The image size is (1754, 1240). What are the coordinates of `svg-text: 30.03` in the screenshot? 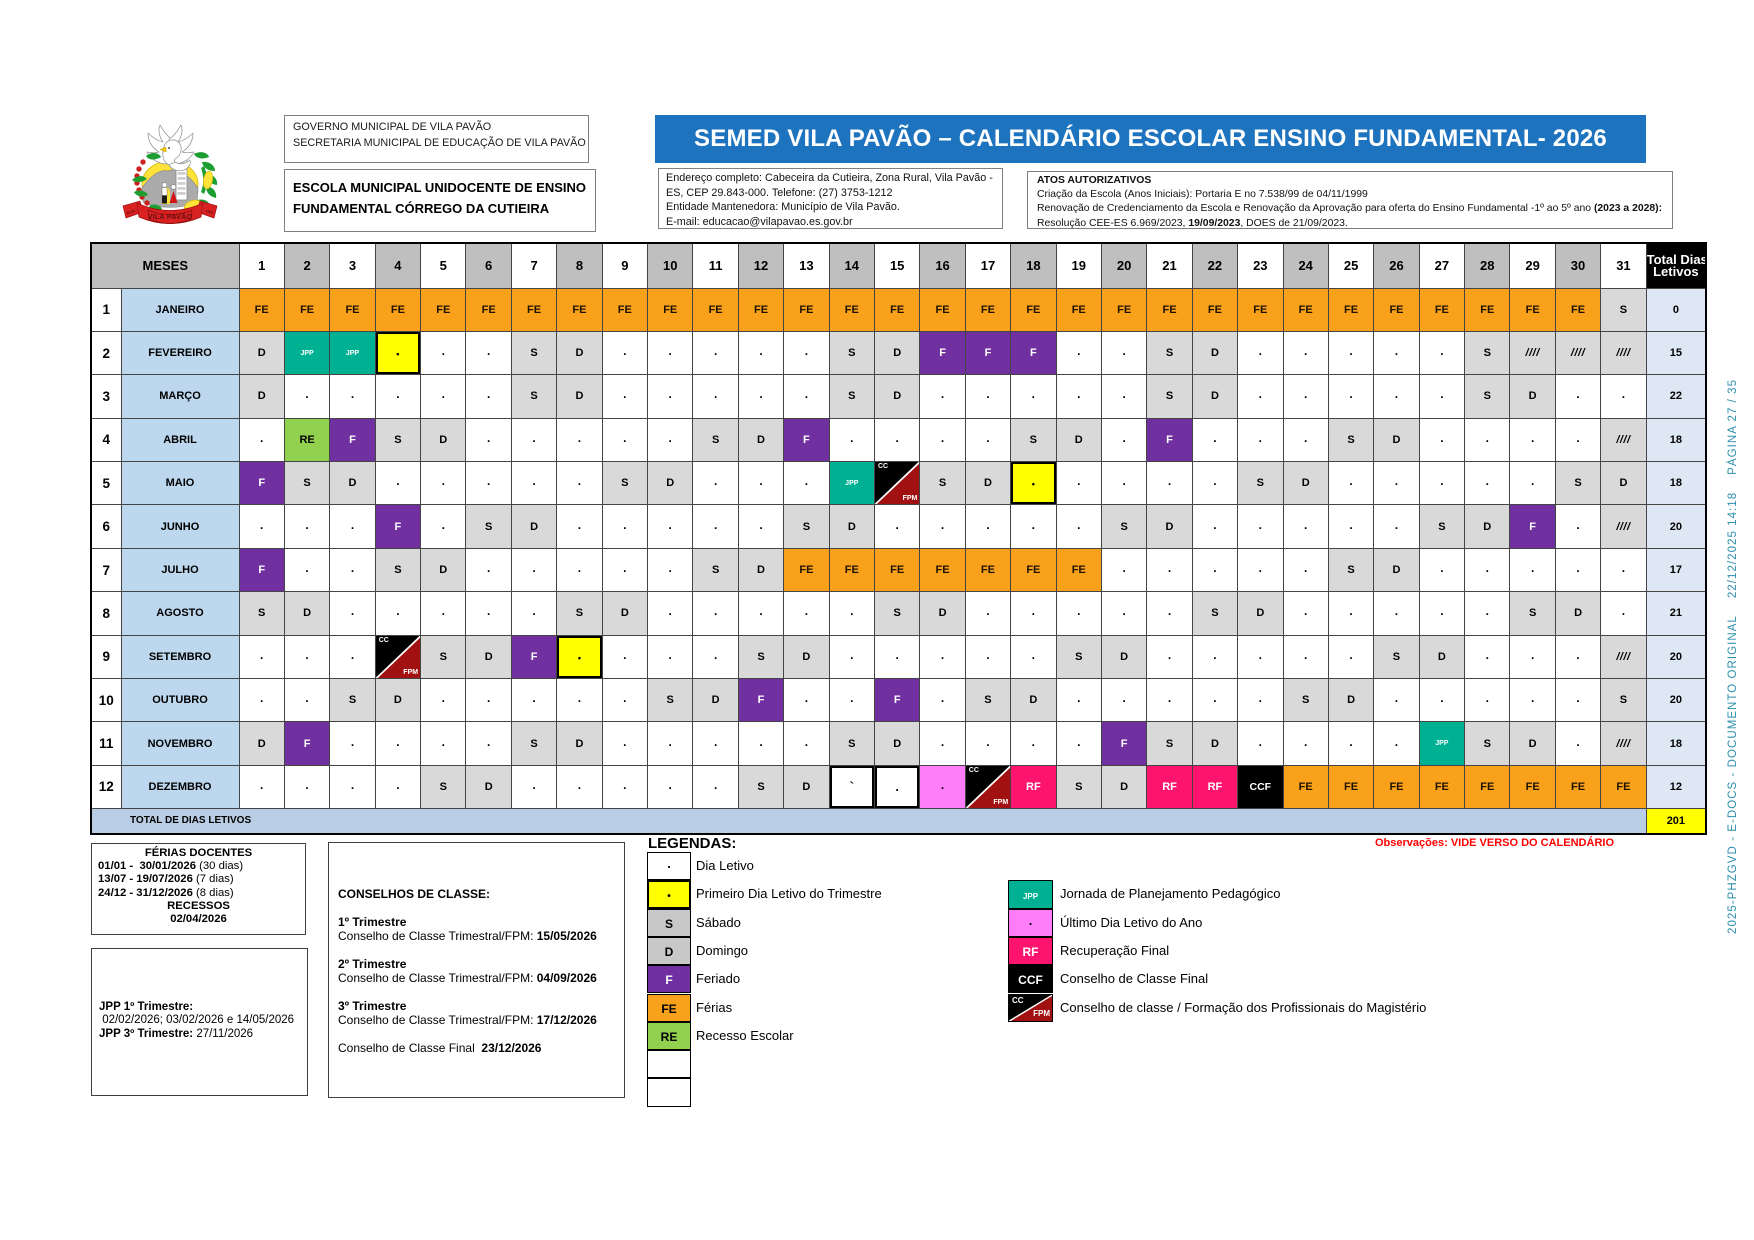 It's located at (130, 212).